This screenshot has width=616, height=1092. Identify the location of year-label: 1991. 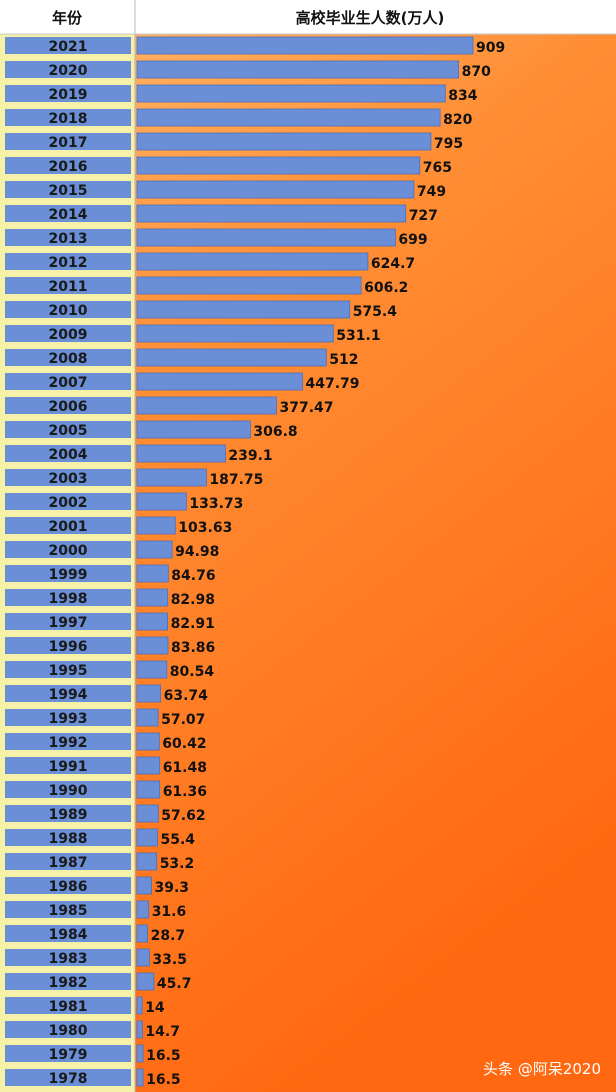
(68, 767).